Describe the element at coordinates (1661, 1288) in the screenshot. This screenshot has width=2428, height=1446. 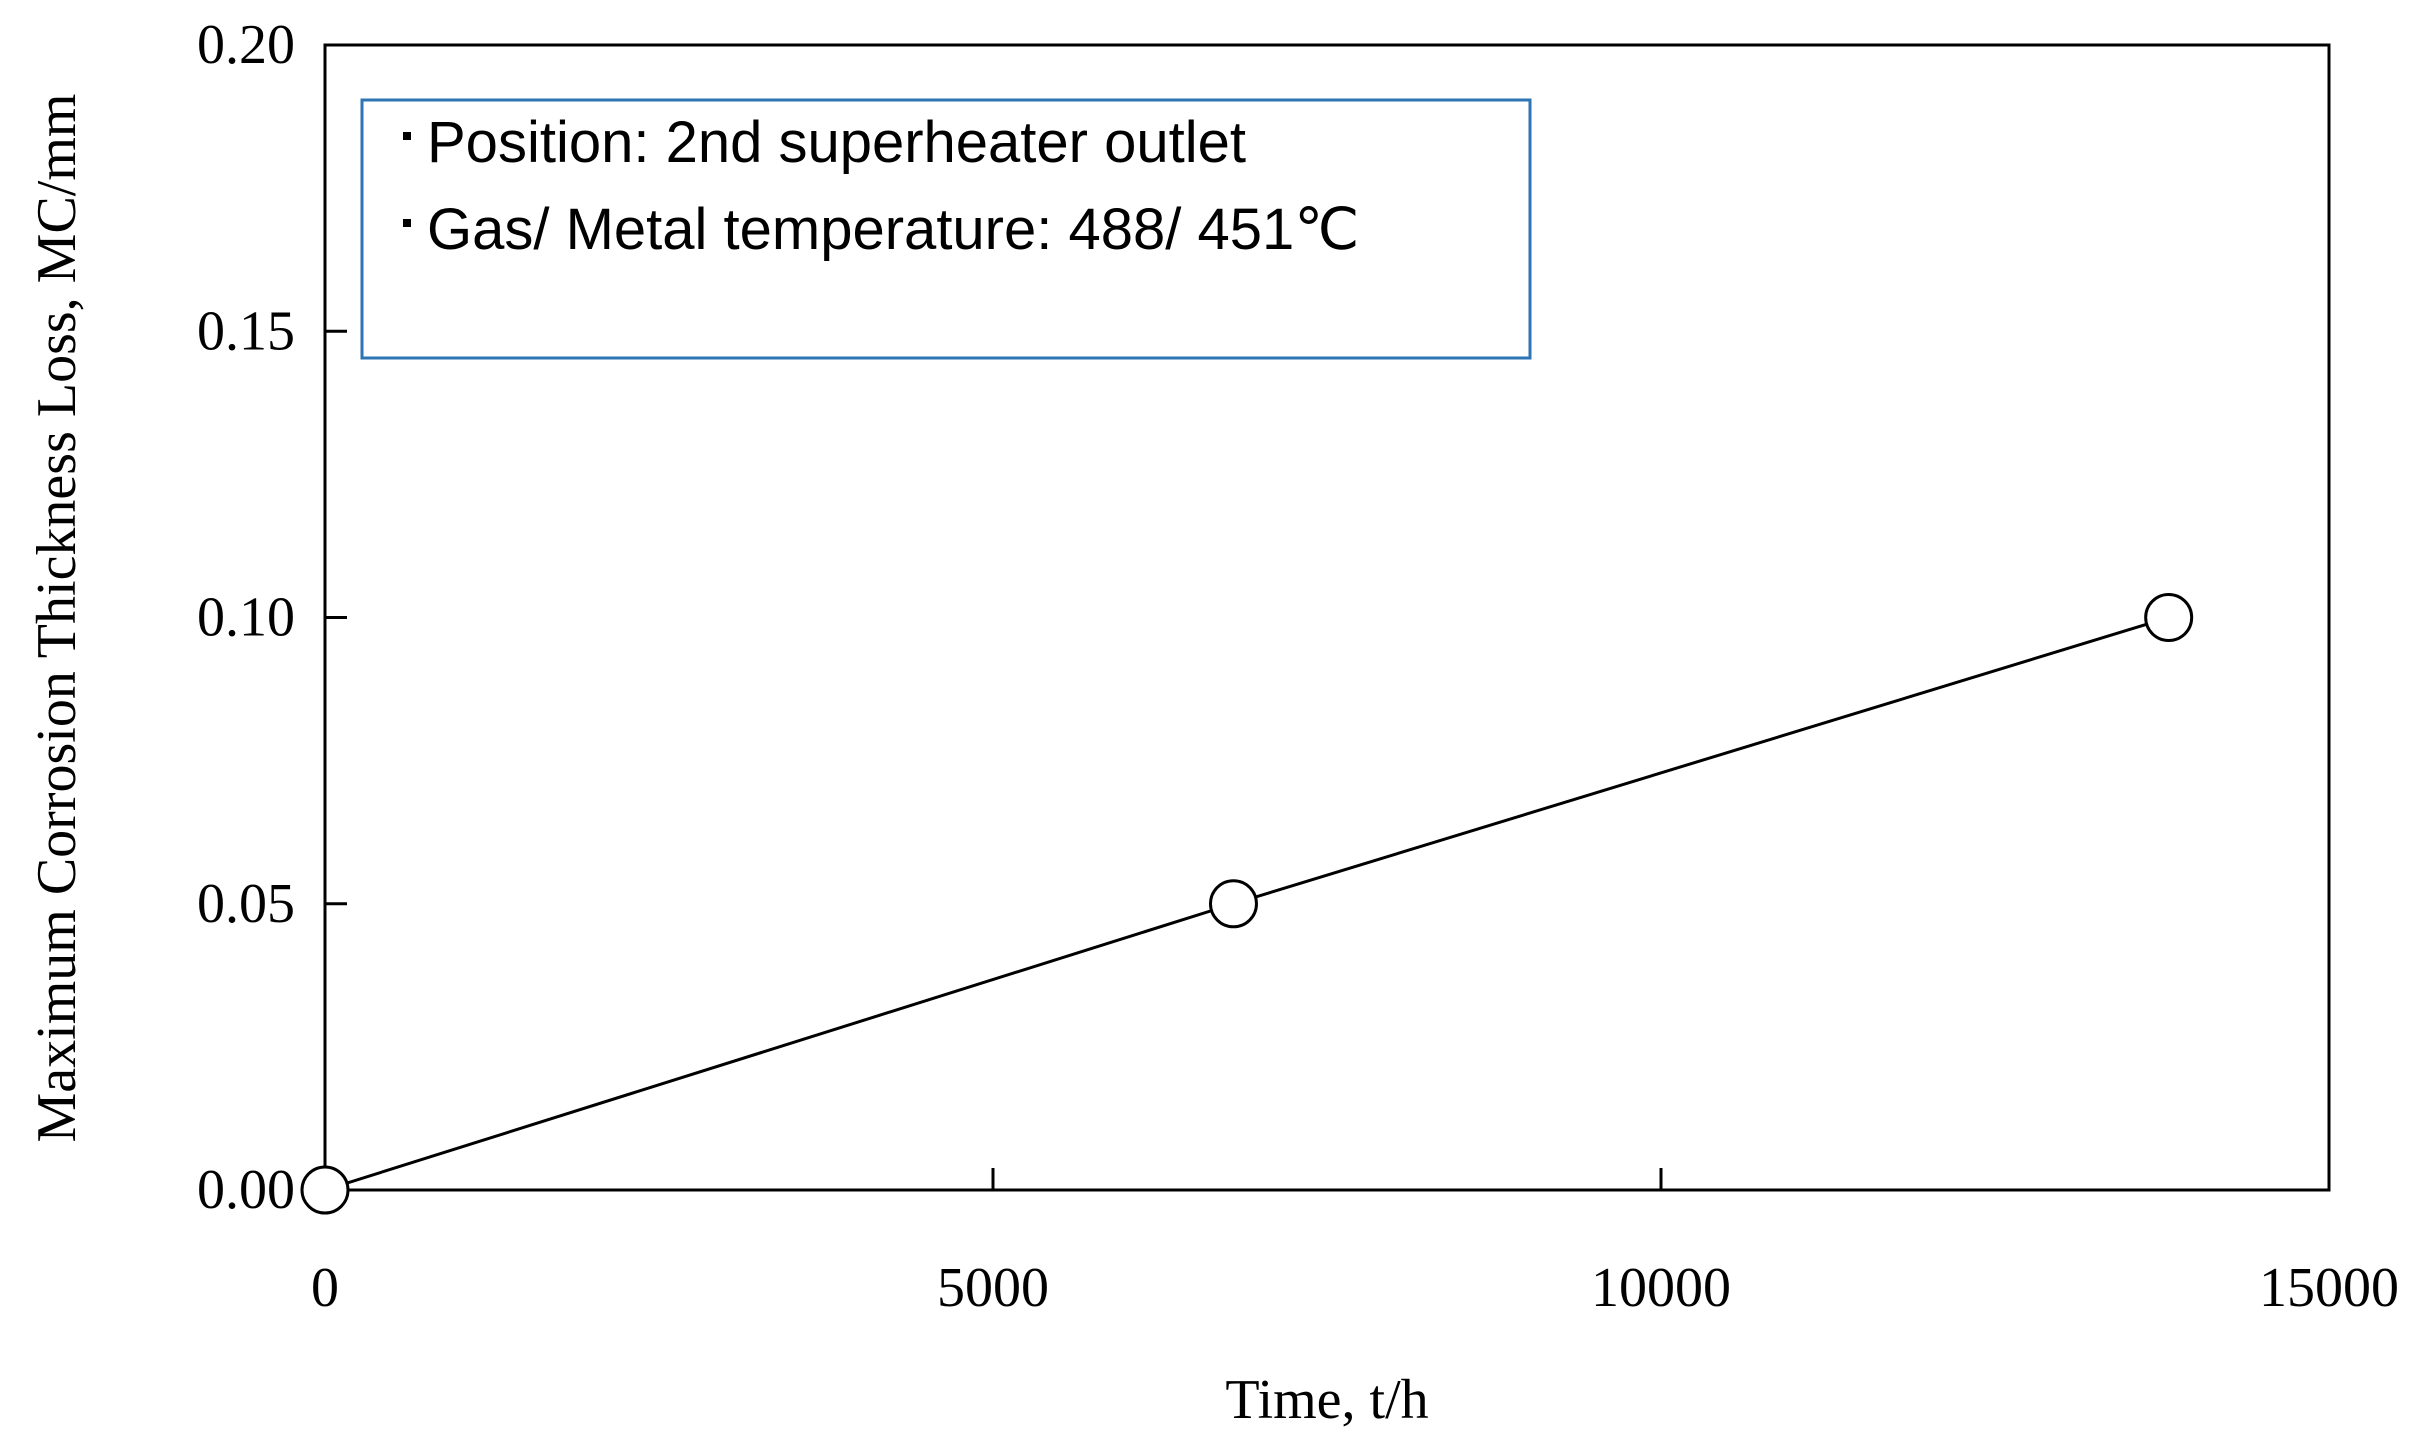
I see `x-tick-label: 10000` at that location.